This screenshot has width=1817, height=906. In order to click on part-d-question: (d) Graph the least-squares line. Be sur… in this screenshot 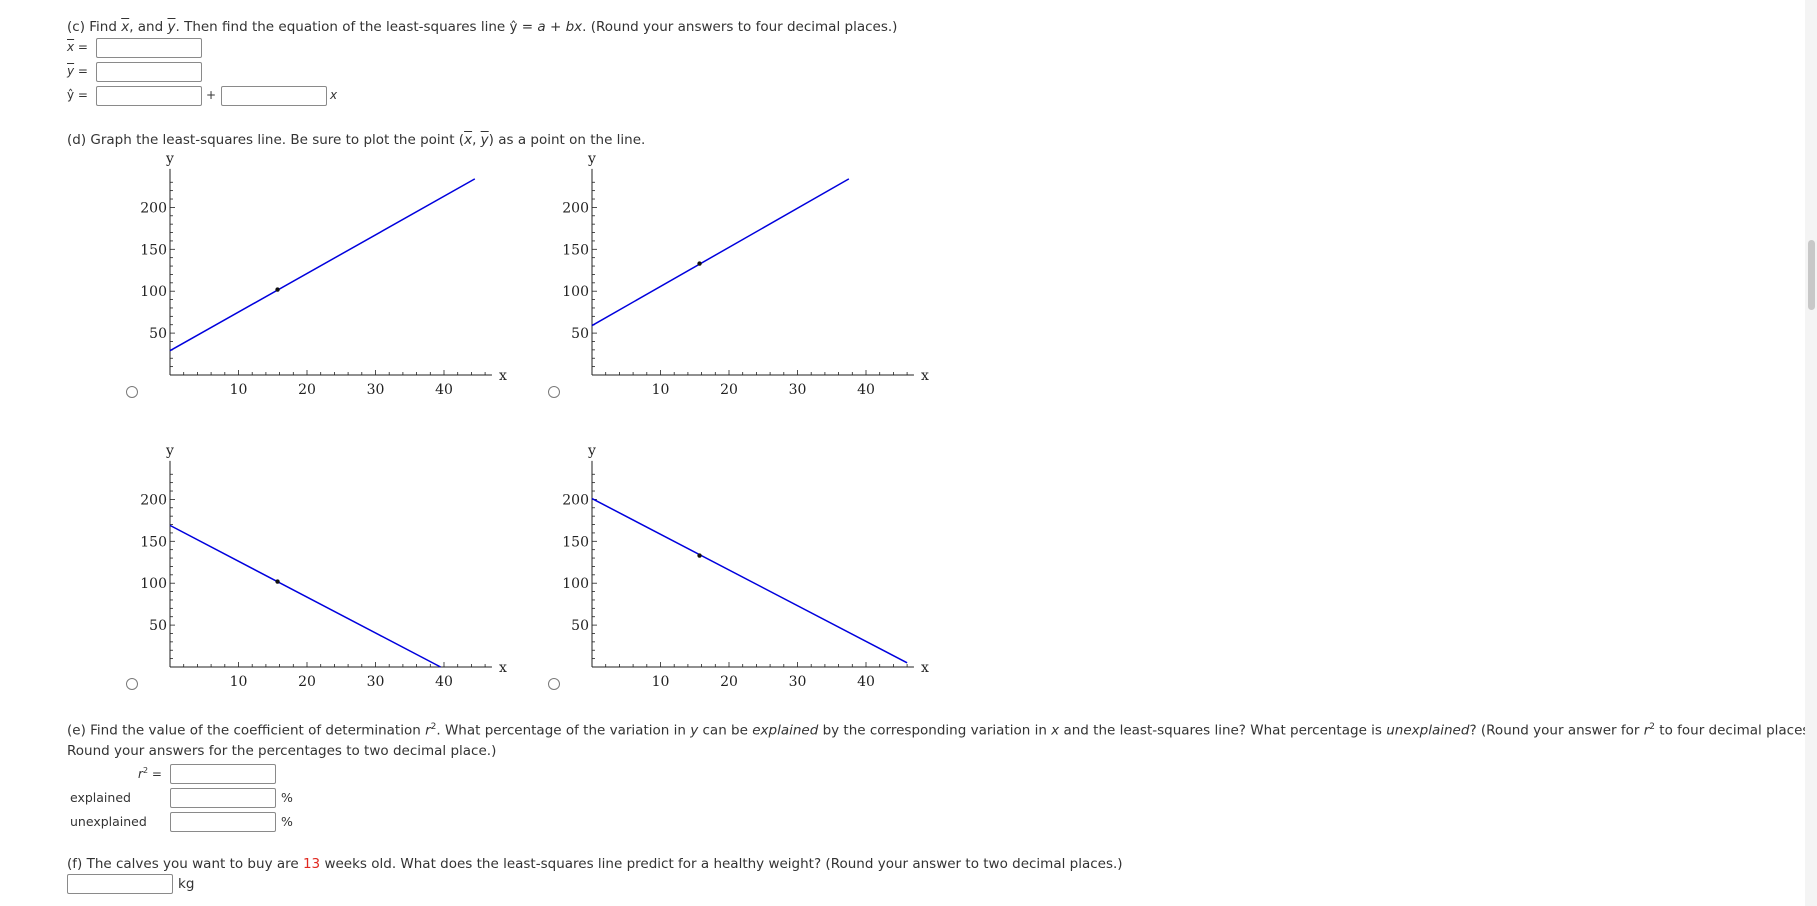, I will do `click(356, 140)`.